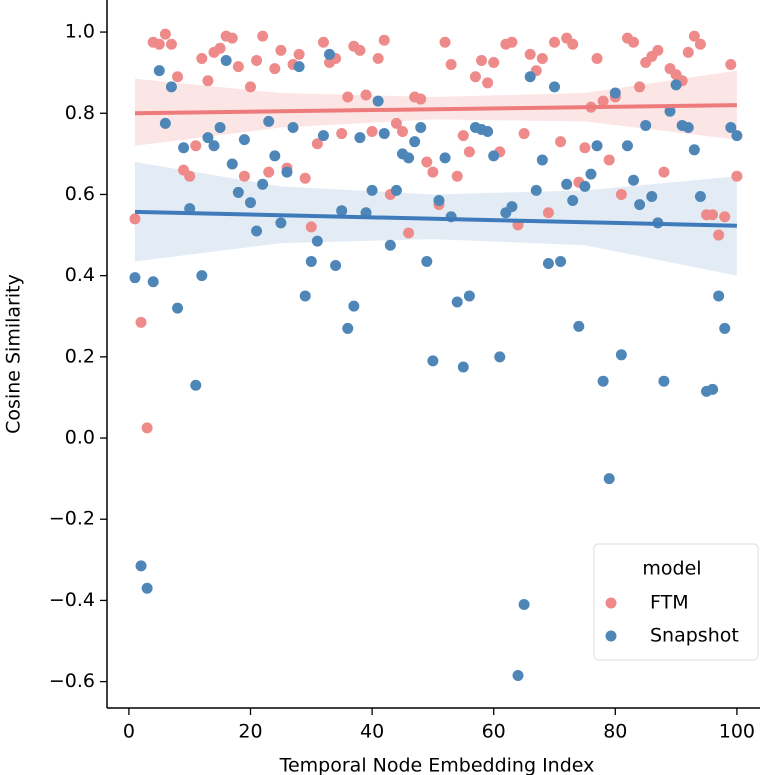  I want to click on y-tick-label: −0.4, so click(72, 600).